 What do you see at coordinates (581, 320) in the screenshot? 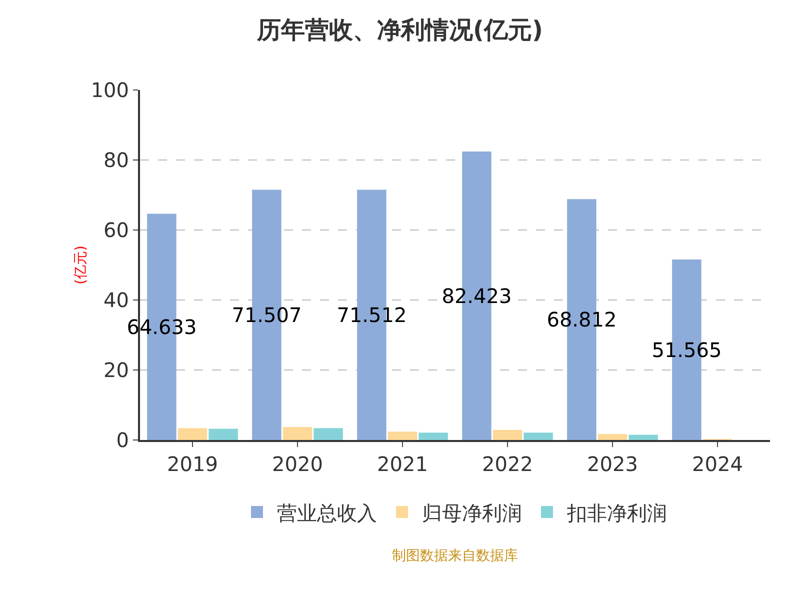
I see `data-label: 68.812` at bounding box center [581, 320].